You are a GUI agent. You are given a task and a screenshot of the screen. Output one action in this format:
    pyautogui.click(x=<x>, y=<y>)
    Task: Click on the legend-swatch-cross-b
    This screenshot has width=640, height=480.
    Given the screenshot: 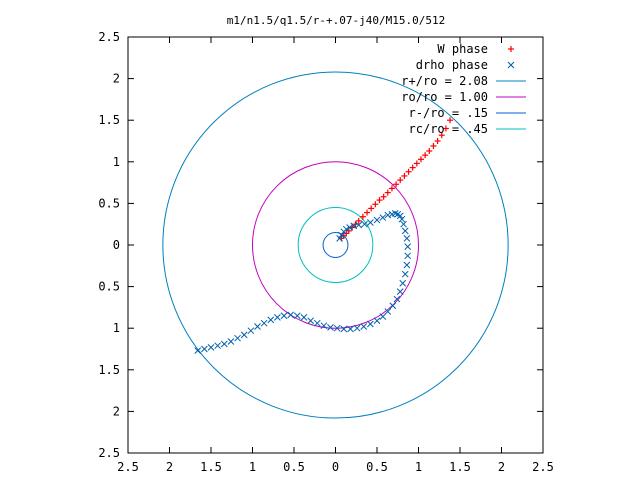 What is the action you would take?
    pyautogui.click(x=511, y=65)
    